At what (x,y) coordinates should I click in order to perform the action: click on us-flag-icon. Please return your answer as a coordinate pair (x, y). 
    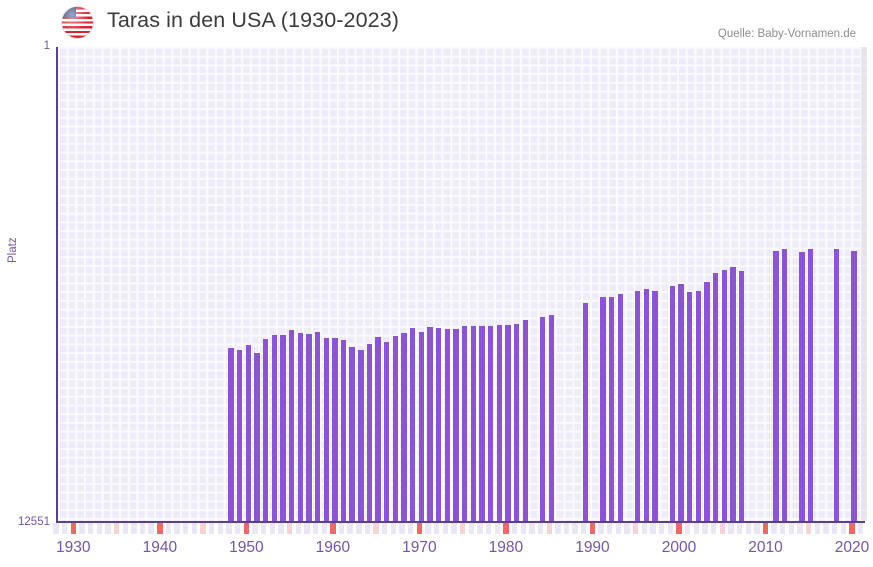
    Looking at the image, I should click on (77, 22).